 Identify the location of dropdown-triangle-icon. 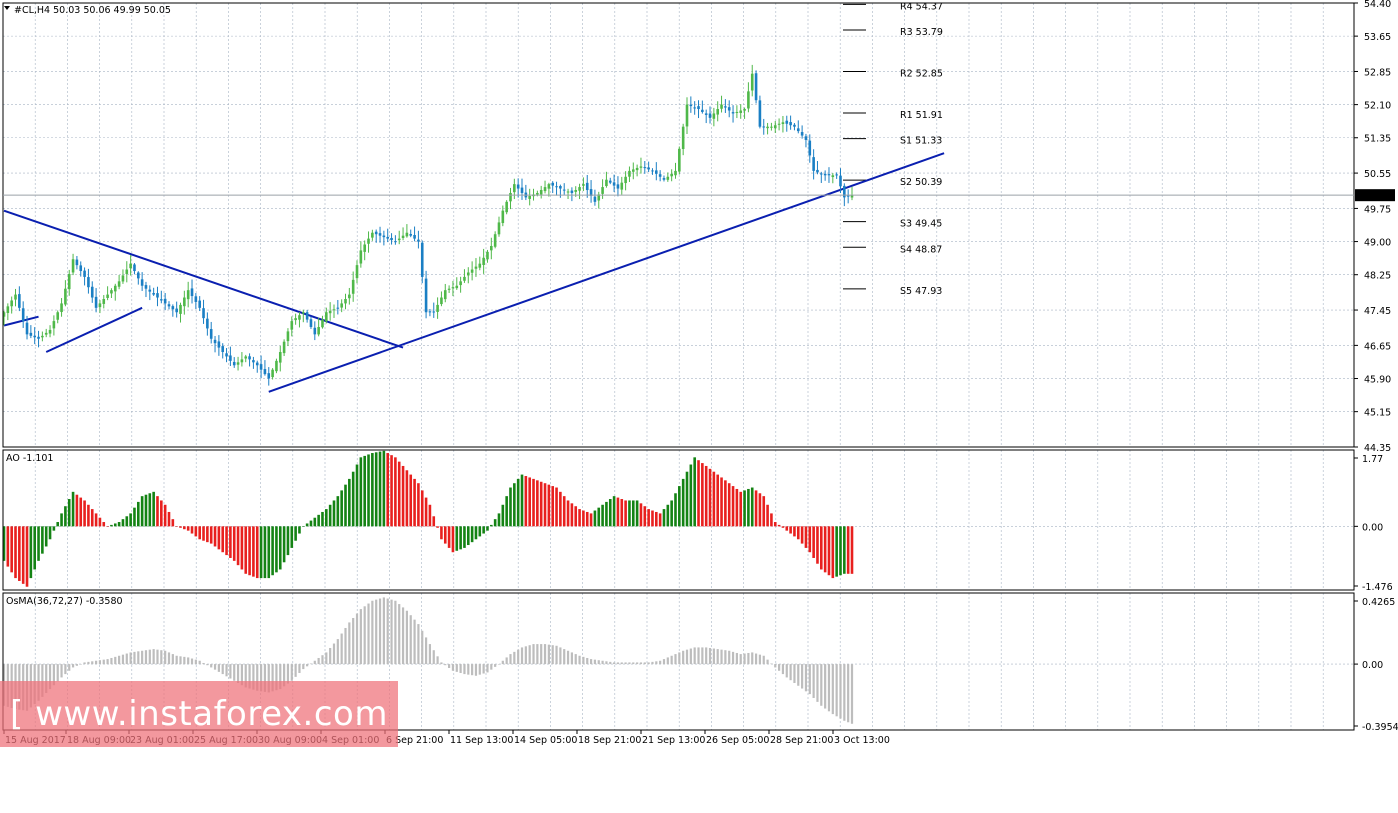
(7, 8).